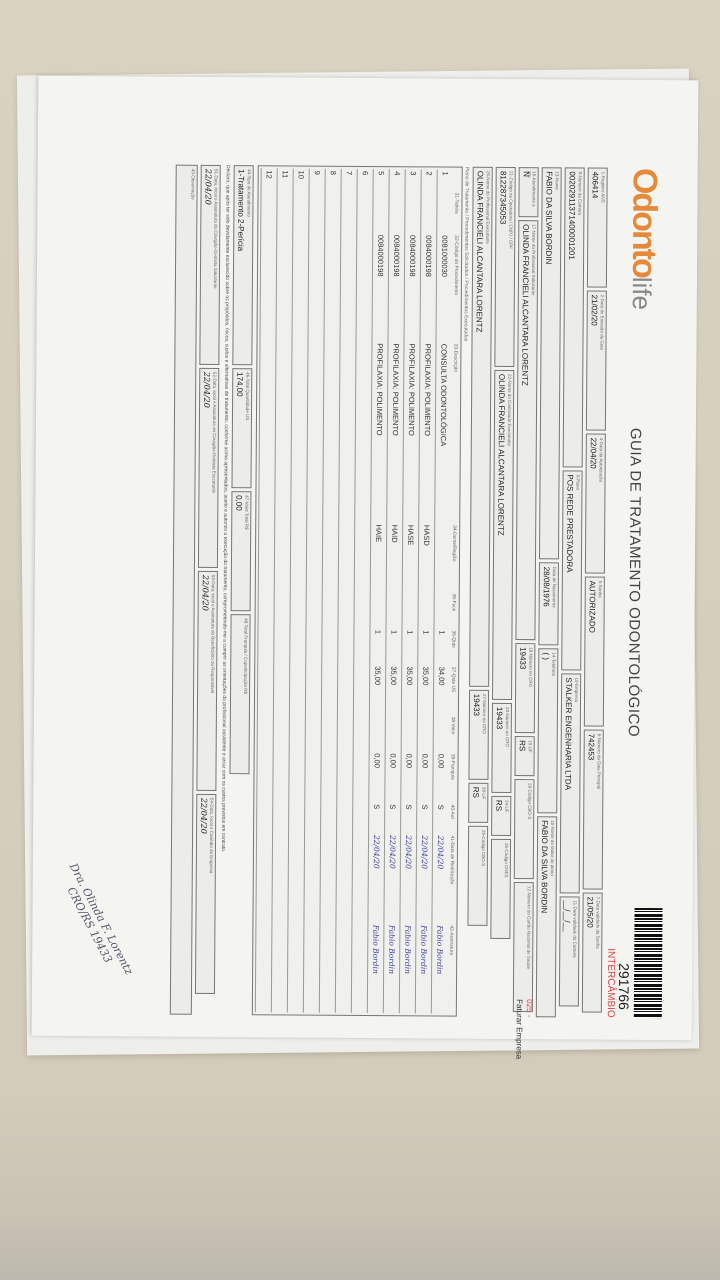  What do you see at coordinates (378, 557) in the screenshot?
I see `cell-regiao: HAIE` at bounding box center [378, 557].